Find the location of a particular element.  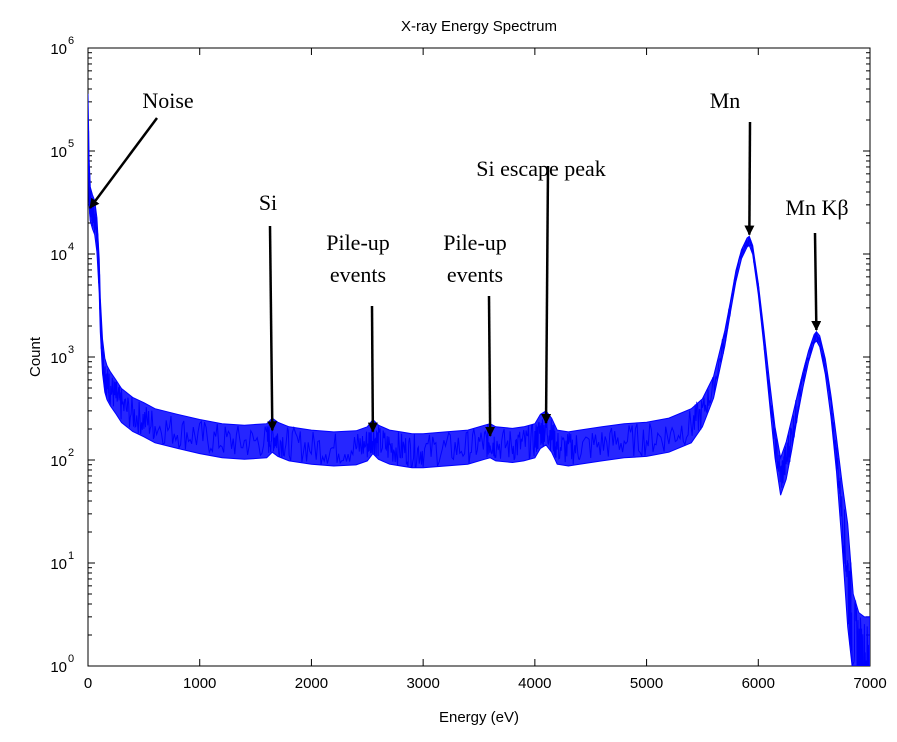

y-tick-label: 10 0 is located at coordinates (62, 664).